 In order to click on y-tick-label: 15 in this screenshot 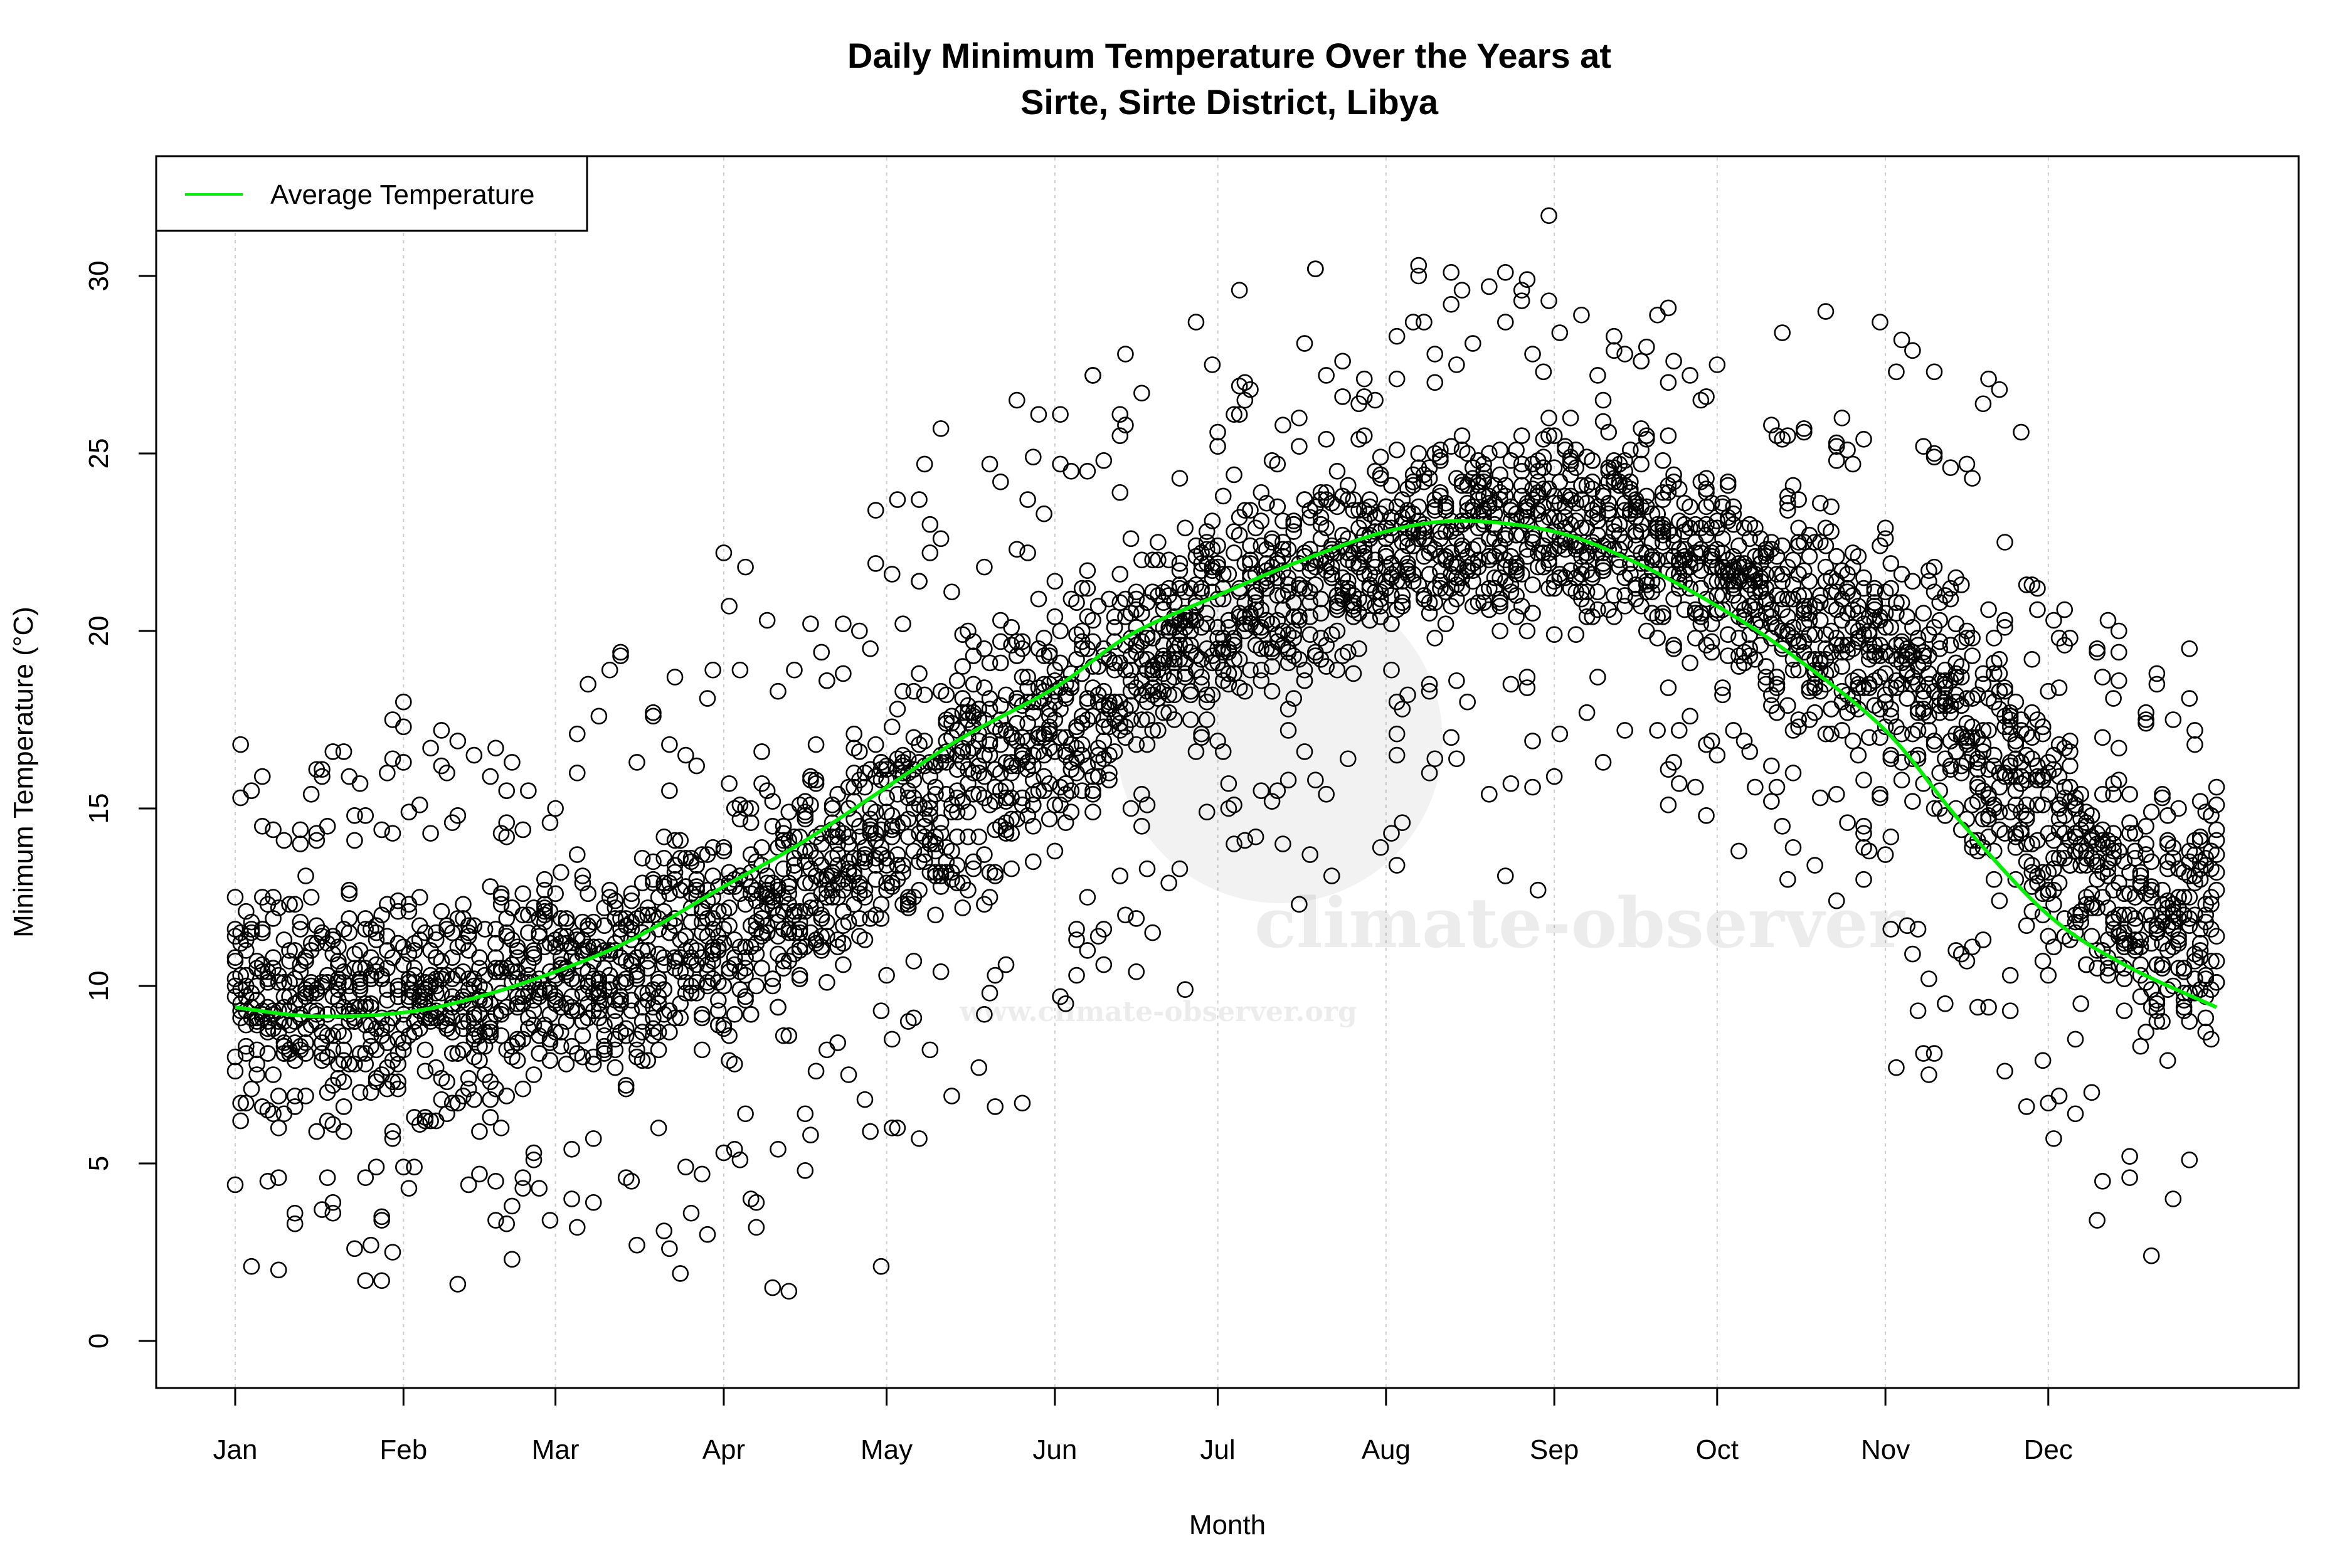, I will do `click(98, 808)`.